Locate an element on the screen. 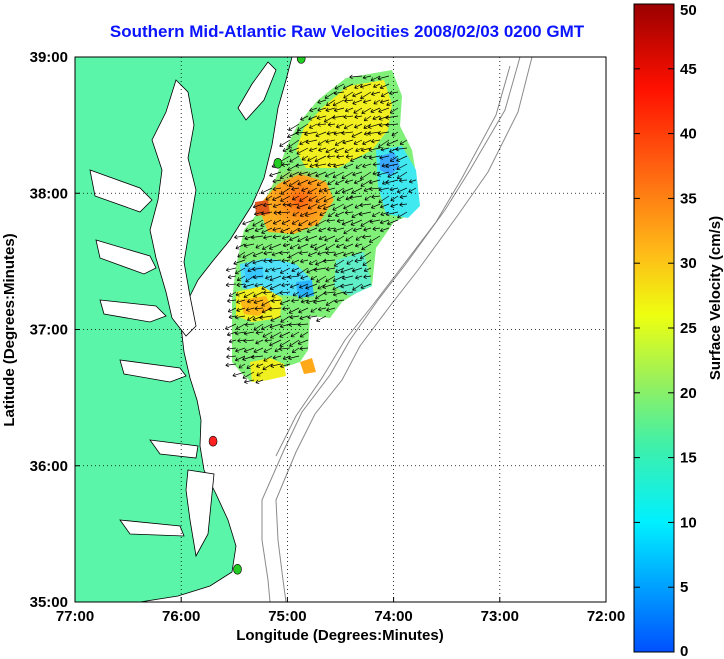  colorbar-tick-label: 5 is located at coordinates (684, 587).